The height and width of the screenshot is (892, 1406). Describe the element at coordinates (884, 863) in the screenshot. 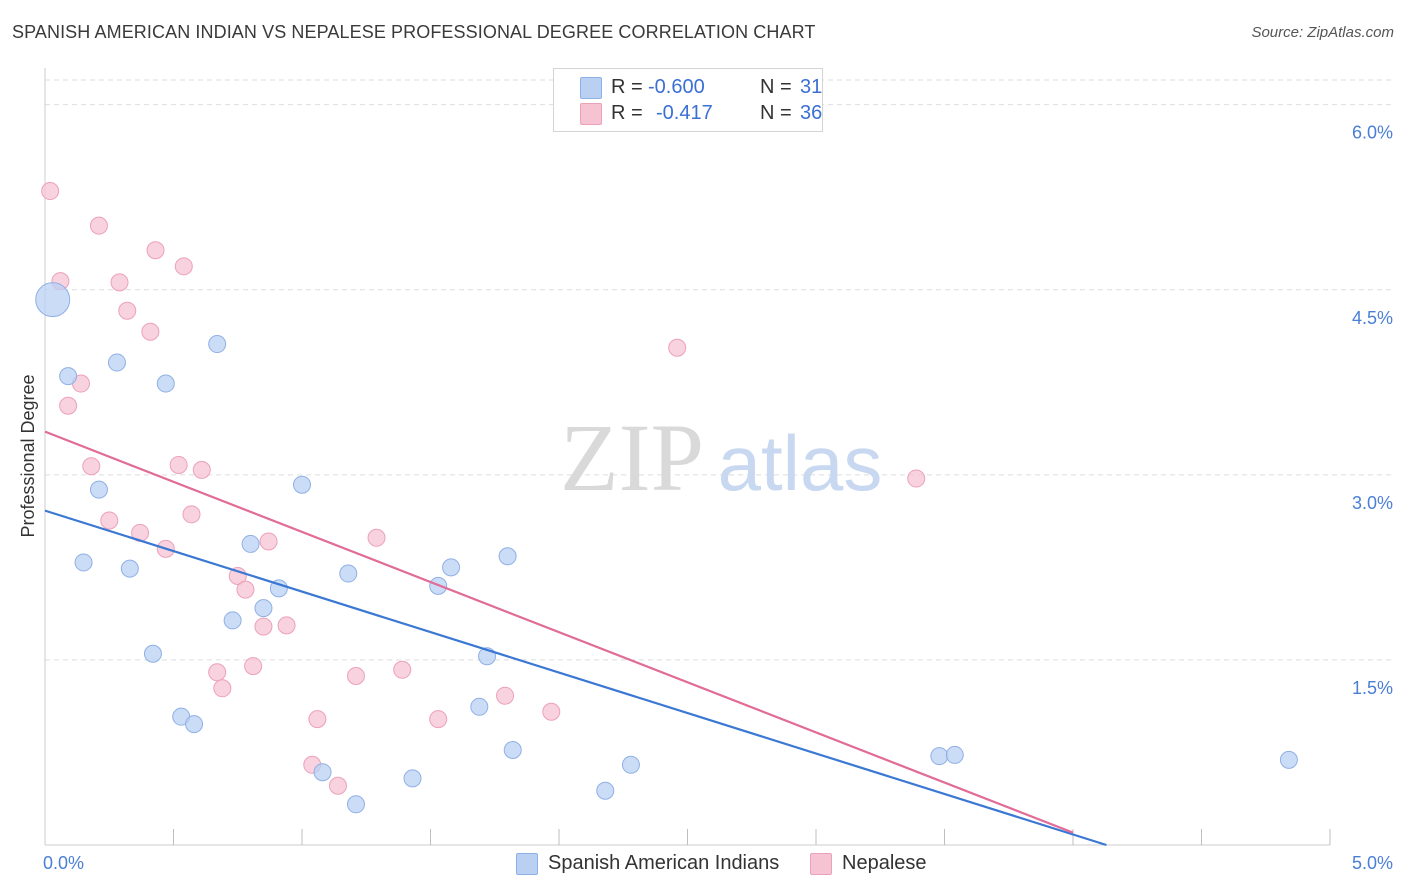

I see `legend-label: Nepalese` at that location.